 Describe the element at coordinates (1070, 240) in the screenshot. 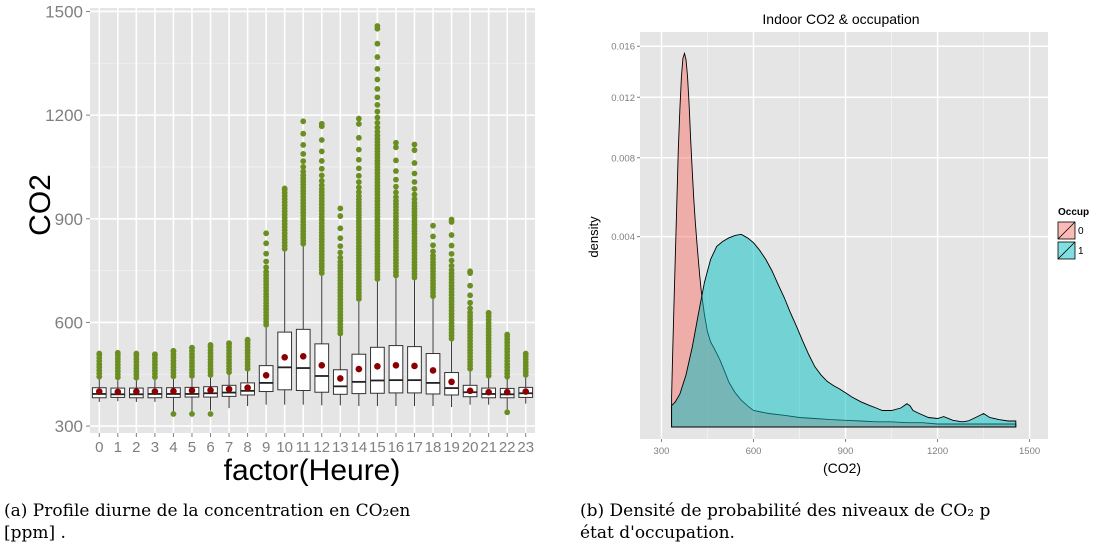

I see `legend-items: 01` at that location.